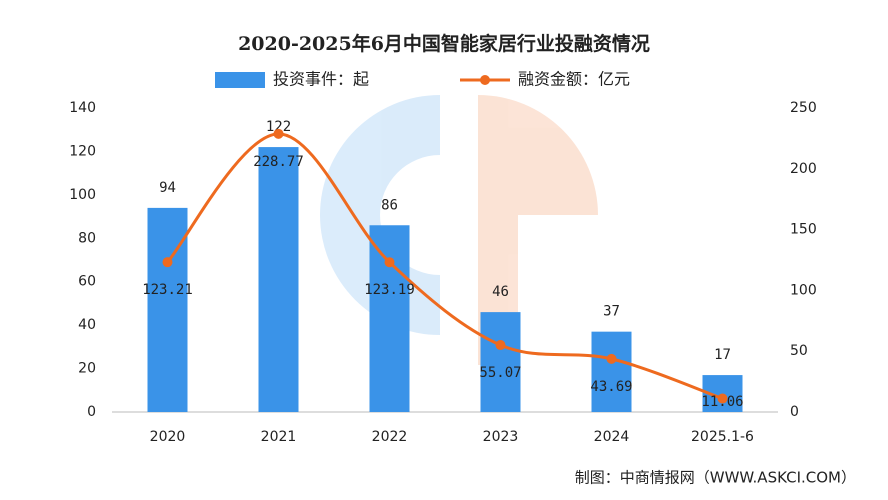  Describe the element at coordinates (389, 205) in the screenshot. I see `bar-value-label: 86` at that location.